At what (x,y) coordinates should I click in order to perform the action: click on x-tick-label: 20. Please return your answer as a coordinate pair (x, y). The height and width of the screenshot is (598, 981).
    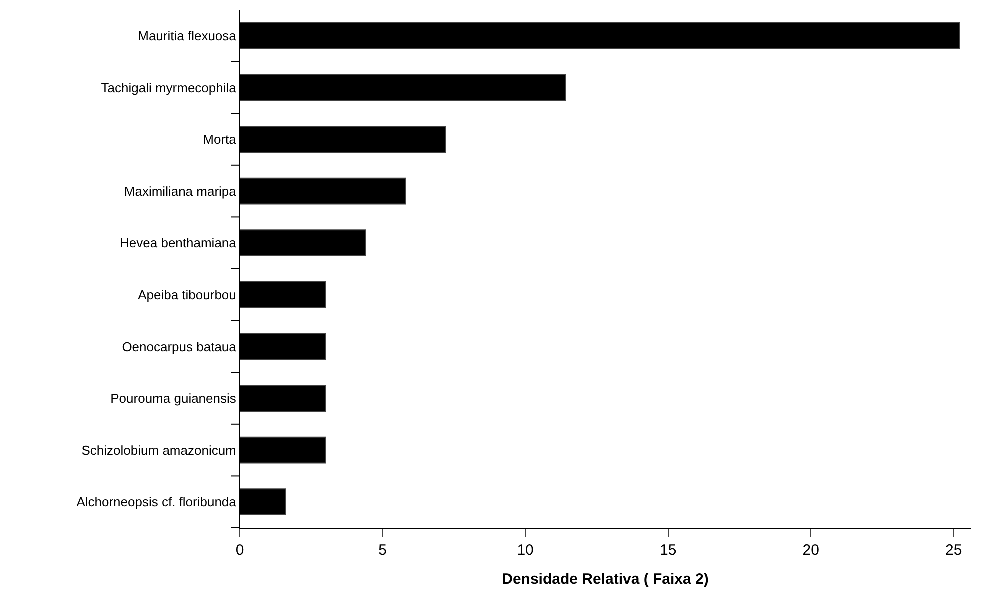
    Looking at the image, I should click on (811, 550).